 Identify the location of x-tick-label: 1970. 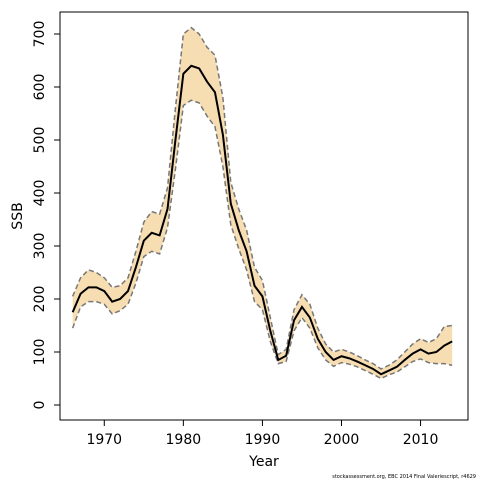
(104, 440).